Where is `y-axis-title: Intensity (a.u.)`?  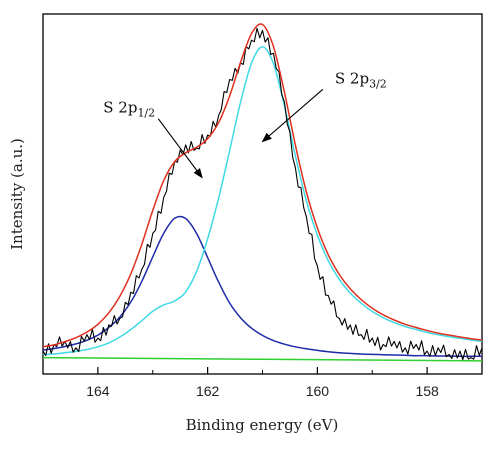 y-axis-title: Intensity (a.u.) is located at coordinates (17, 194).